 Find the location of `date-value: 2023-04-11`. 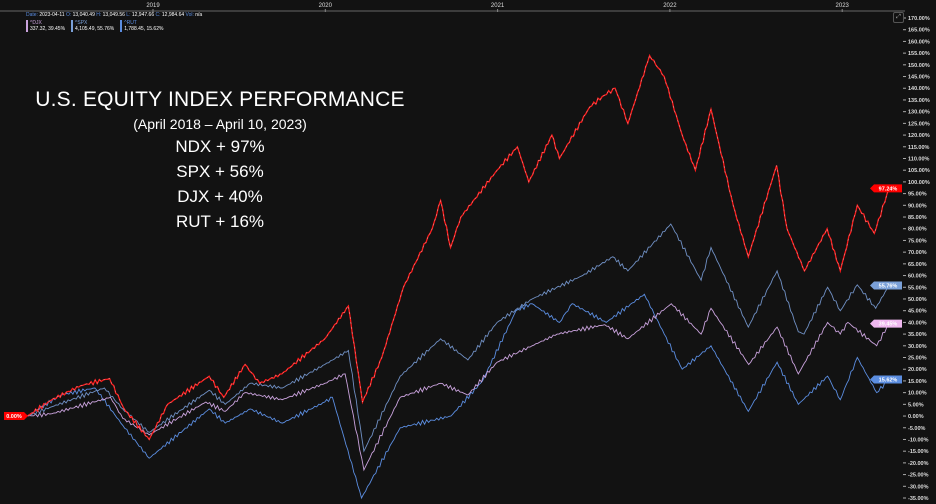

date-value: 2023-04-11 is located at coordinates (52, 15).